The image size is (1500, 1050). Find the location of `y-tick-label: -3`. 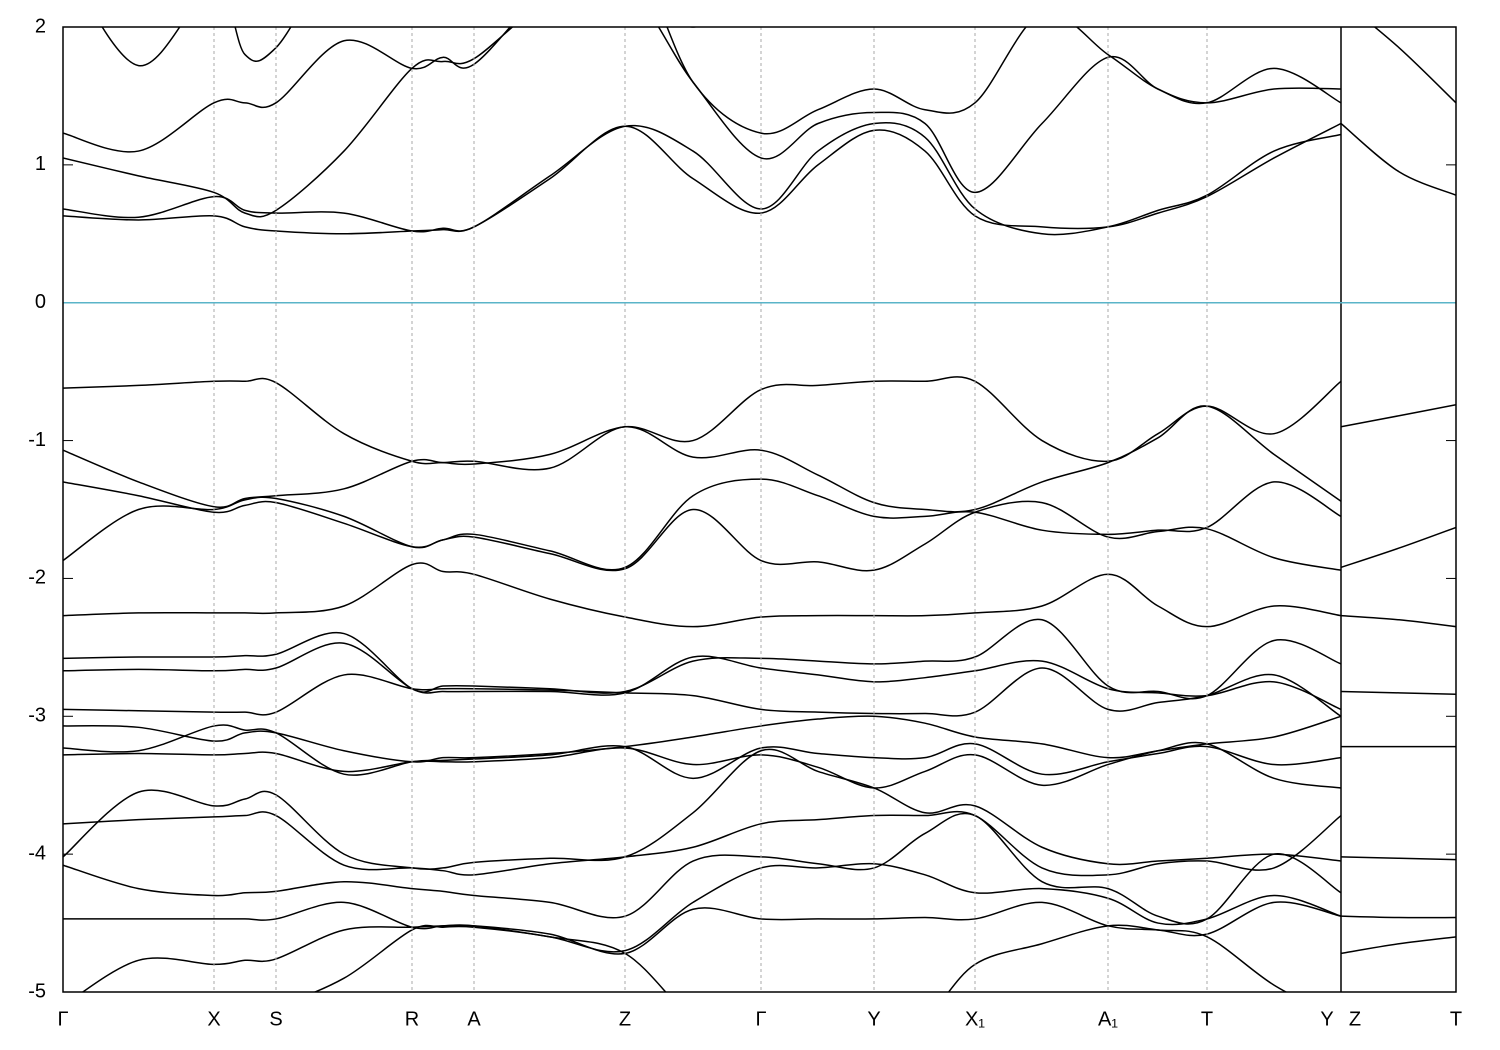

y-tick-label: -3 is located at coordinates (37, 716).